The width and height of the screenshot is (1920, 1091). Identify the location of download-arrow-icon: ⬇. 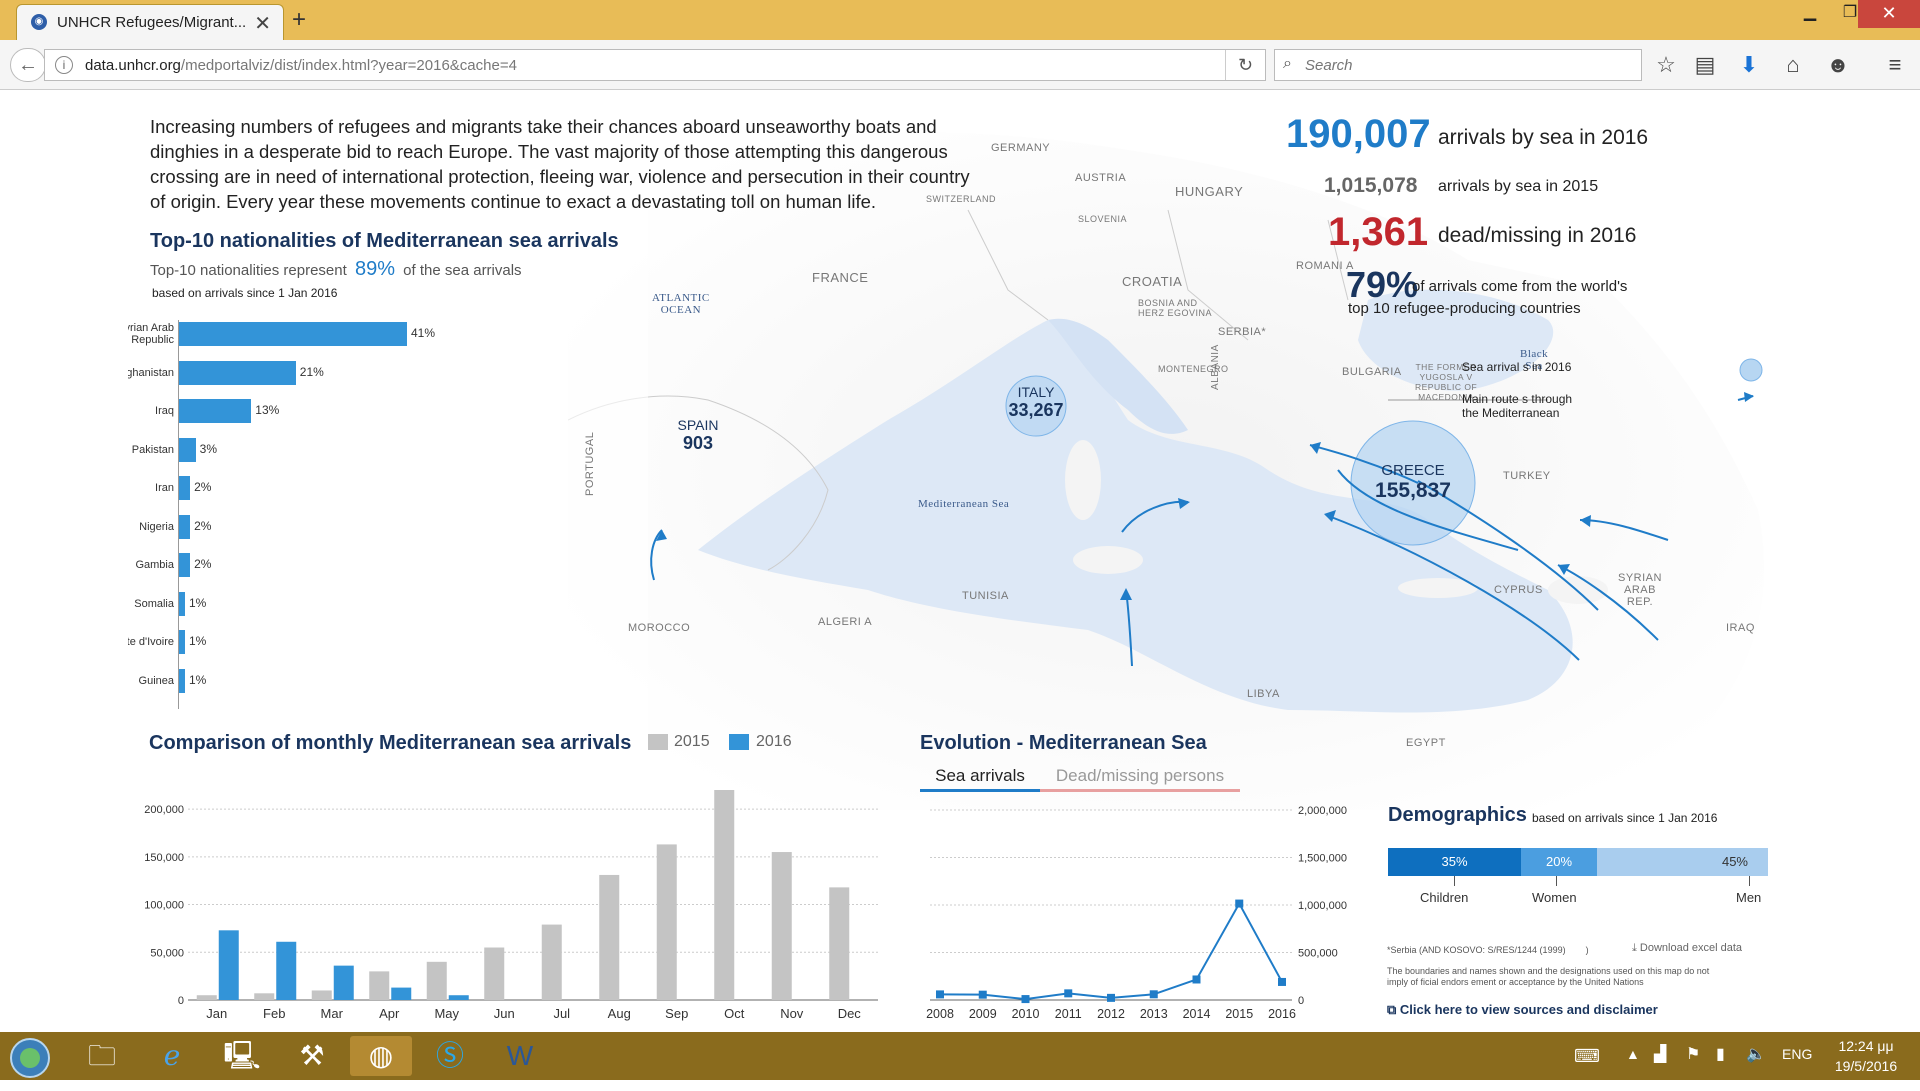
(1749, 64).